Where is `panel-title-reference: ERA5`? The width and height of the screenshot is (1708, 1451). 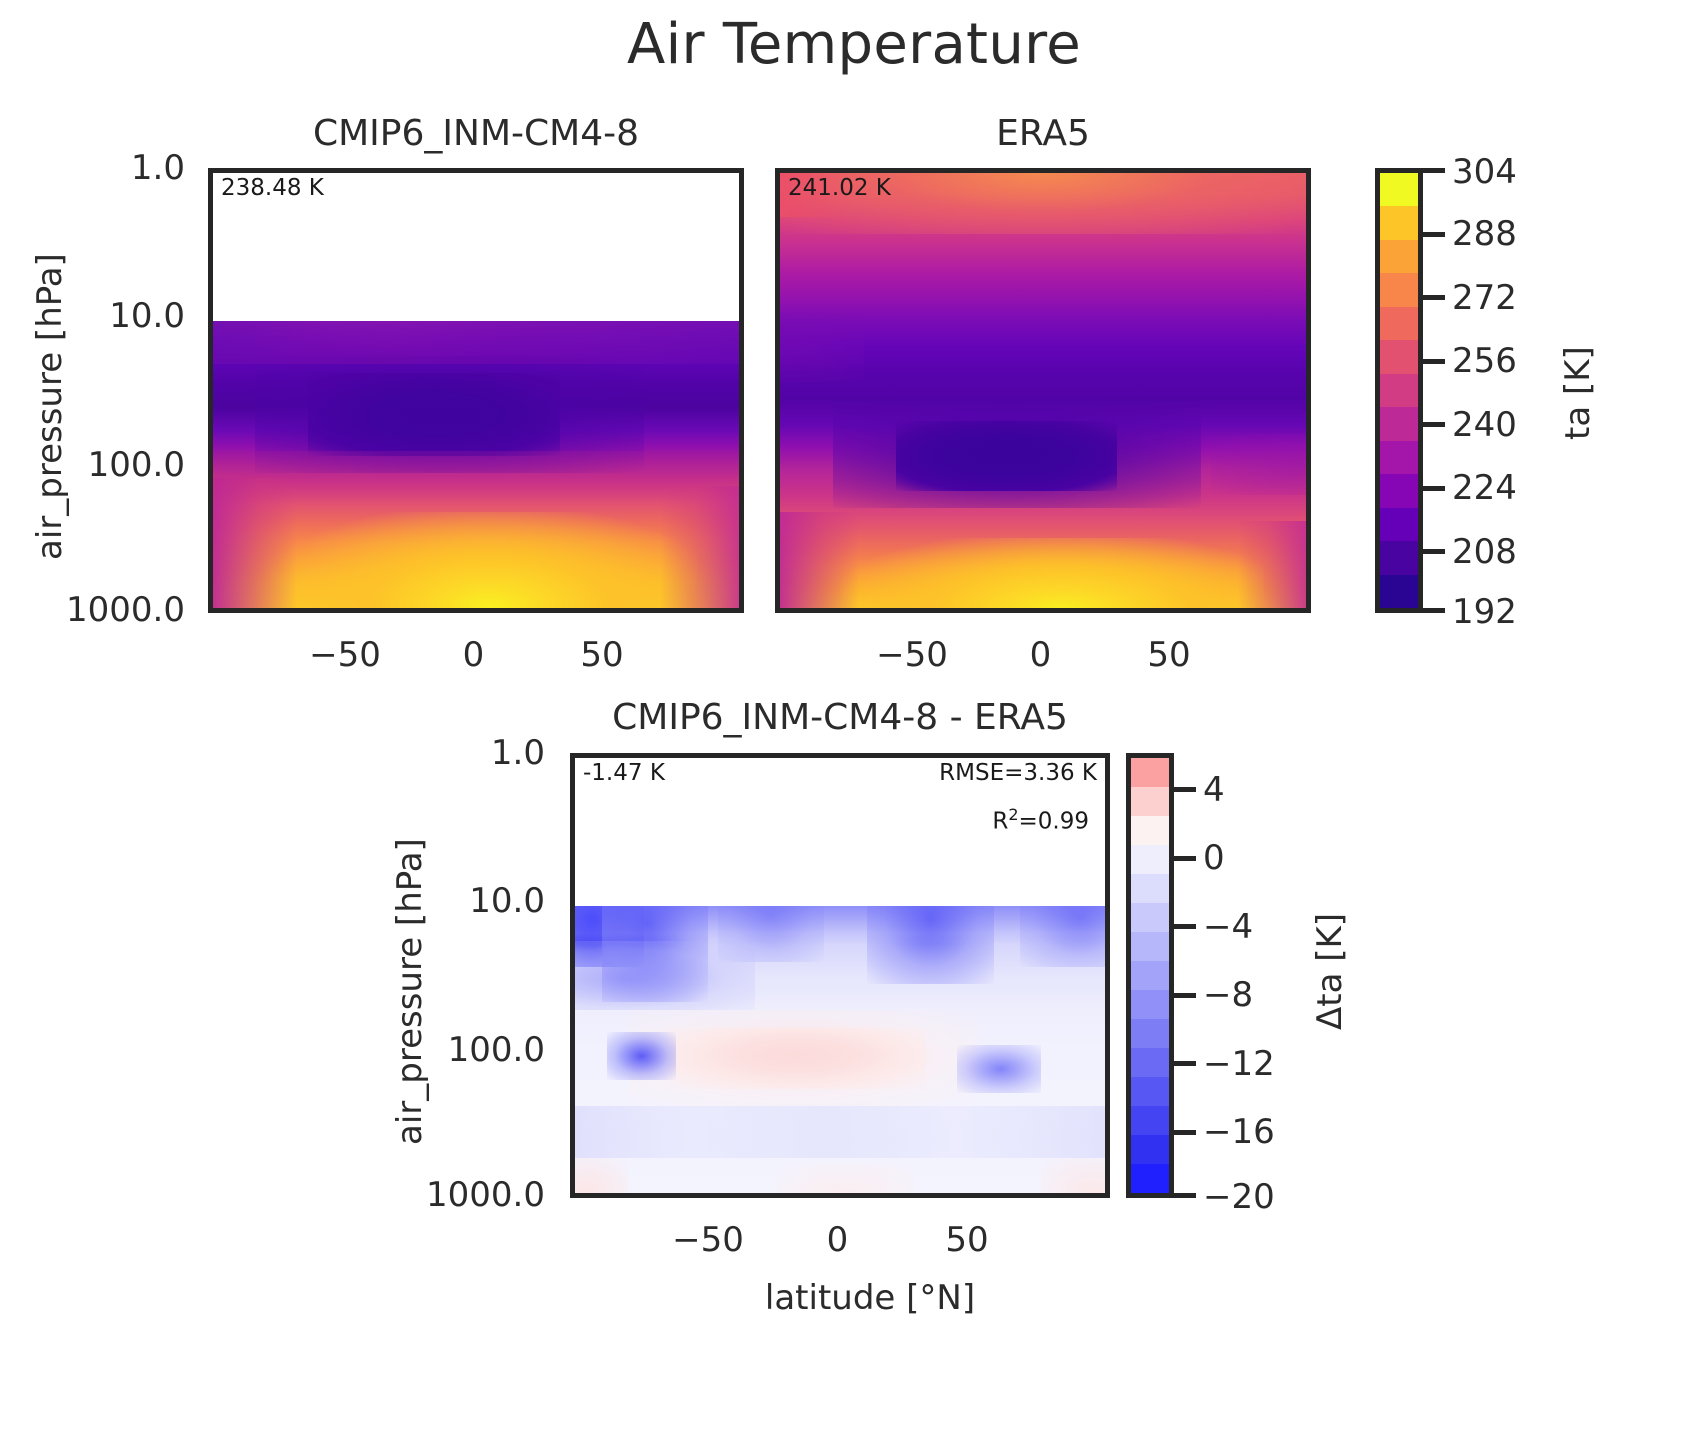 panel-title-reference: ERA5 is located at coordinates (1043, 133).